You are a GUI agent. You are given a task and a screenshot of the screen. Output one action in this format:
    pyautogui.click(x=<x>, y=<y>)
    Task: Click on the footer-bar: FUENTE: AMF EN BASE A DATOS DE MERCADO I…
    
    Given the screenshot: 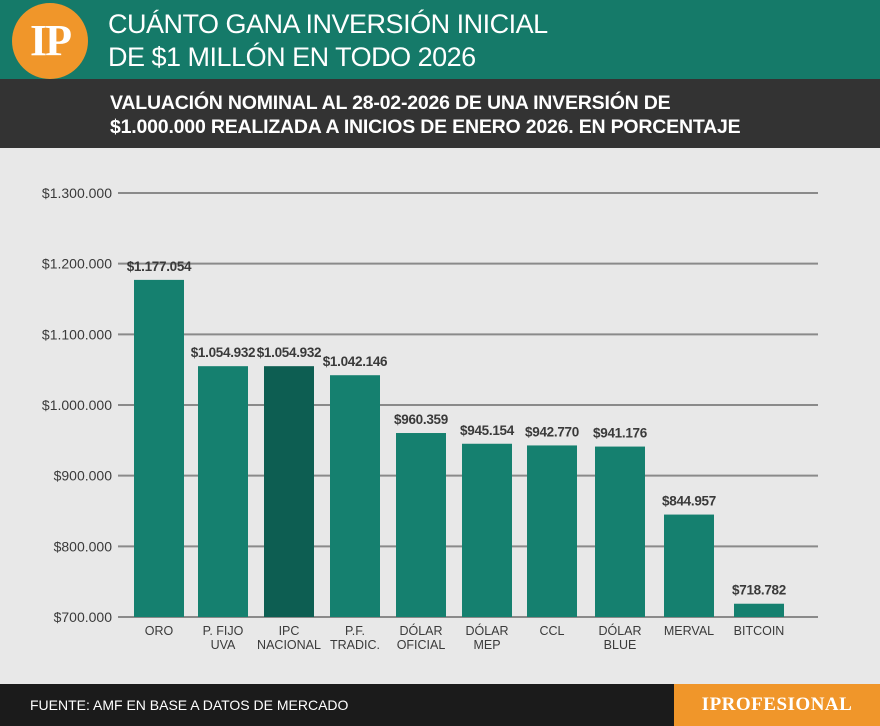 What is the action you would take?
    pyautogui.click(x=440, y=705)
    